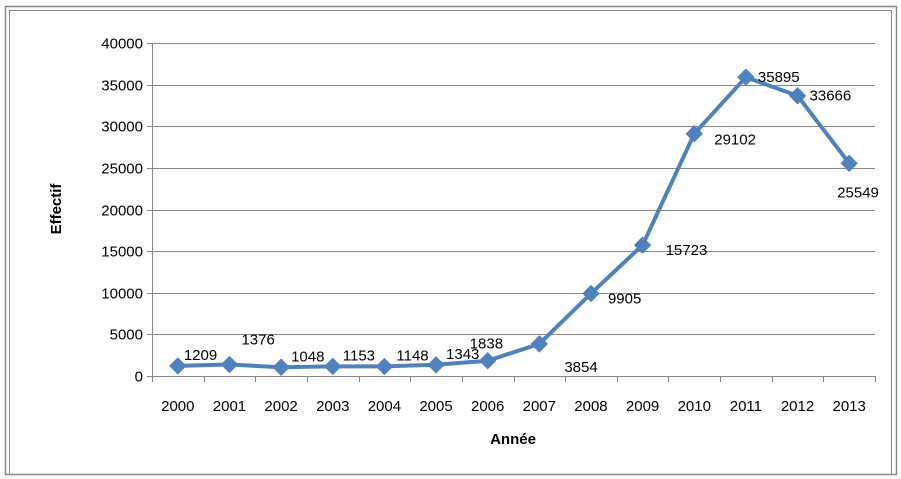  What do you see at coordinates (384, 406) in the screenshot?
I see `x-tick-label: 2004` at bounding box center [384, 406].